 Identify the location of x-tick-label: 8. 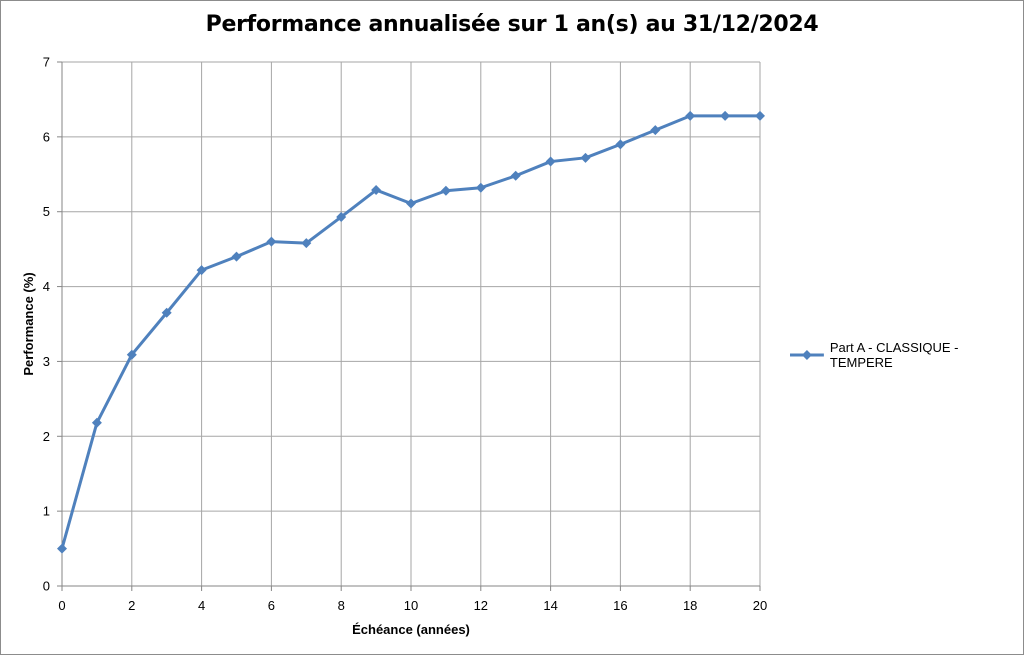
(341, 605).